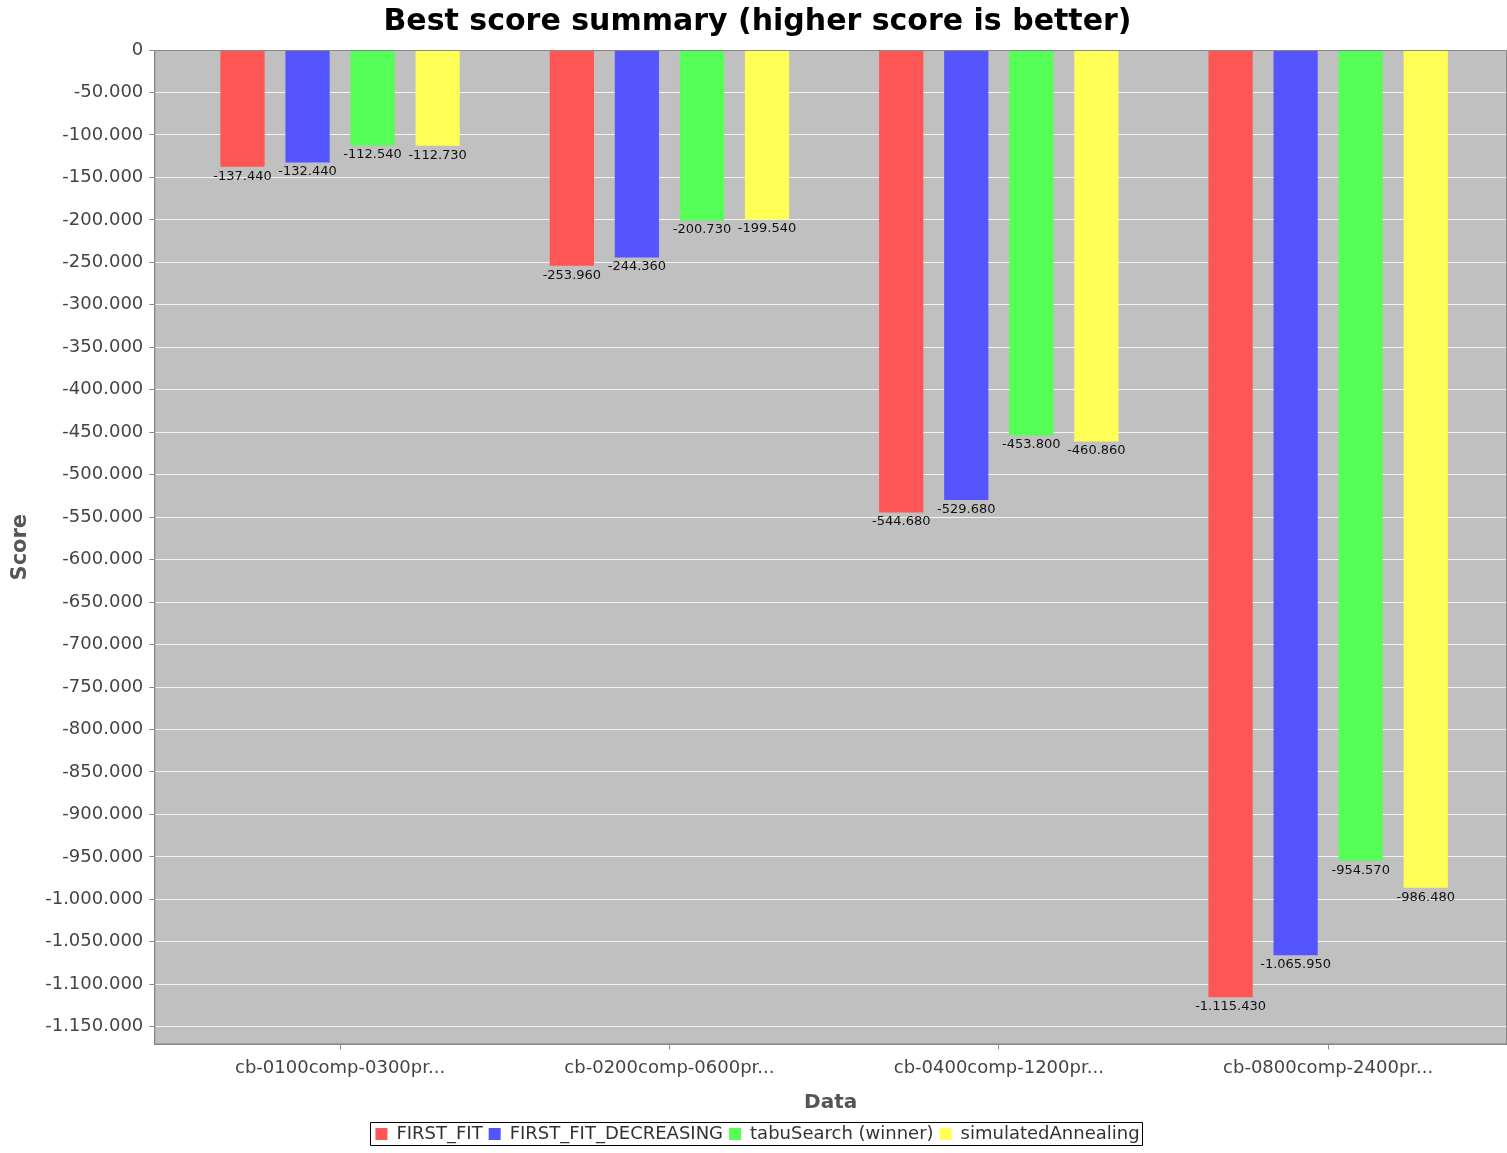  What do you see at coordinates (137, 48) in the screenshot?
I see `y-tick-label: 0` at bounding box center [137, 48].